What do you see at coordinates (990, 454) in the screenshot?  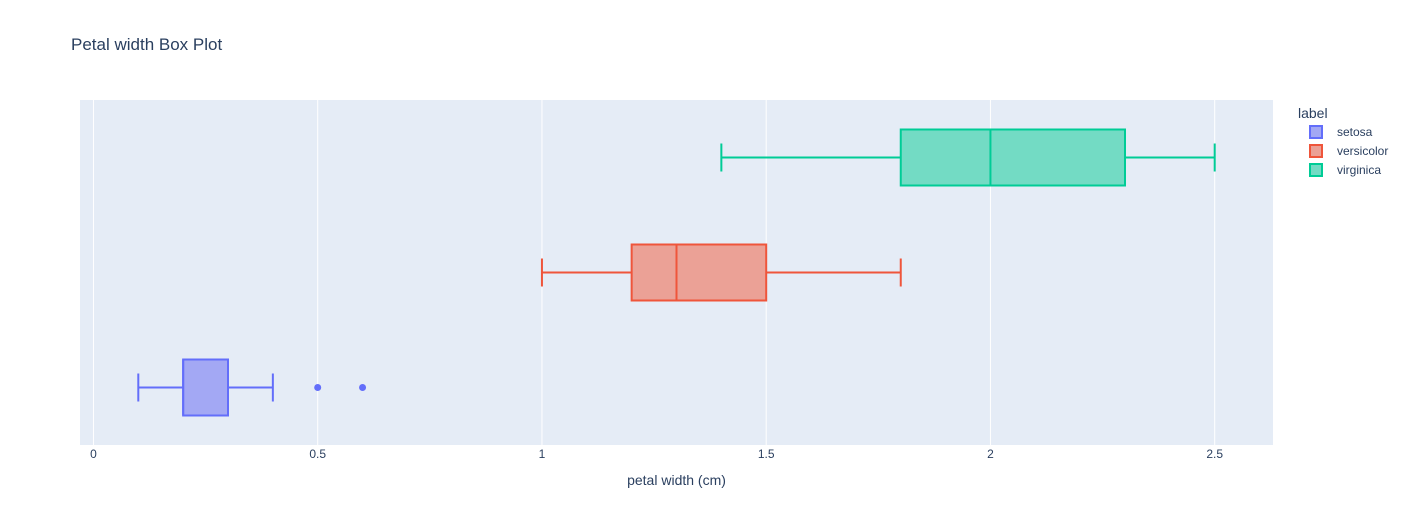 I see `x-tick-label: 2` at bounding box center [990, 454].